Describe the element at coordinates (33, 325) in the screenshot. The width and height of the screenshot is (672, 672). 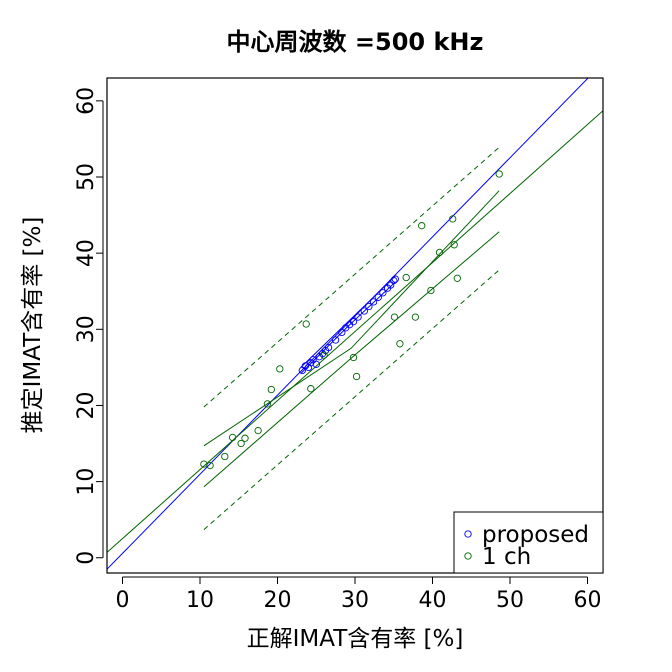
I see `y-axis-label: 推定IMAT含有率 [%]` at that location.